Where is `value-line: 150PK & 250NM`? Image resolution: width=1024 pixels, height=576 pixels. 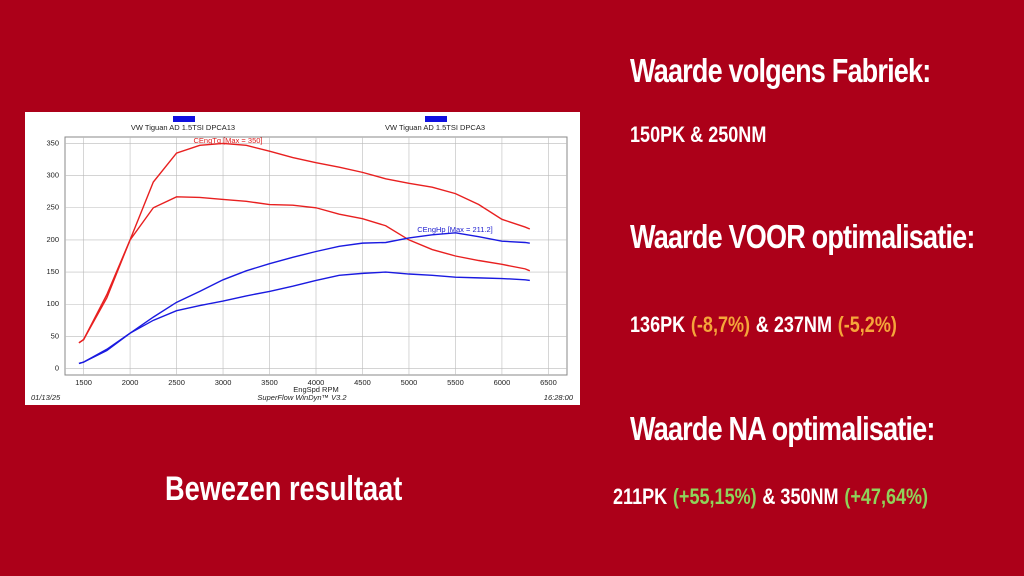
value-line: 150PK & 250NM is located at coordinates (701, 135).